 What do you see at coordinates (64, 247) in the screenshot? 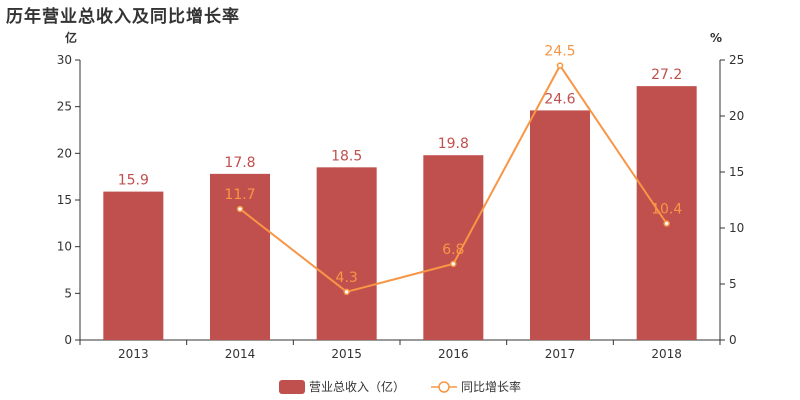
I see `y-left-tick-label: 10` at bounding box center [64, 247].